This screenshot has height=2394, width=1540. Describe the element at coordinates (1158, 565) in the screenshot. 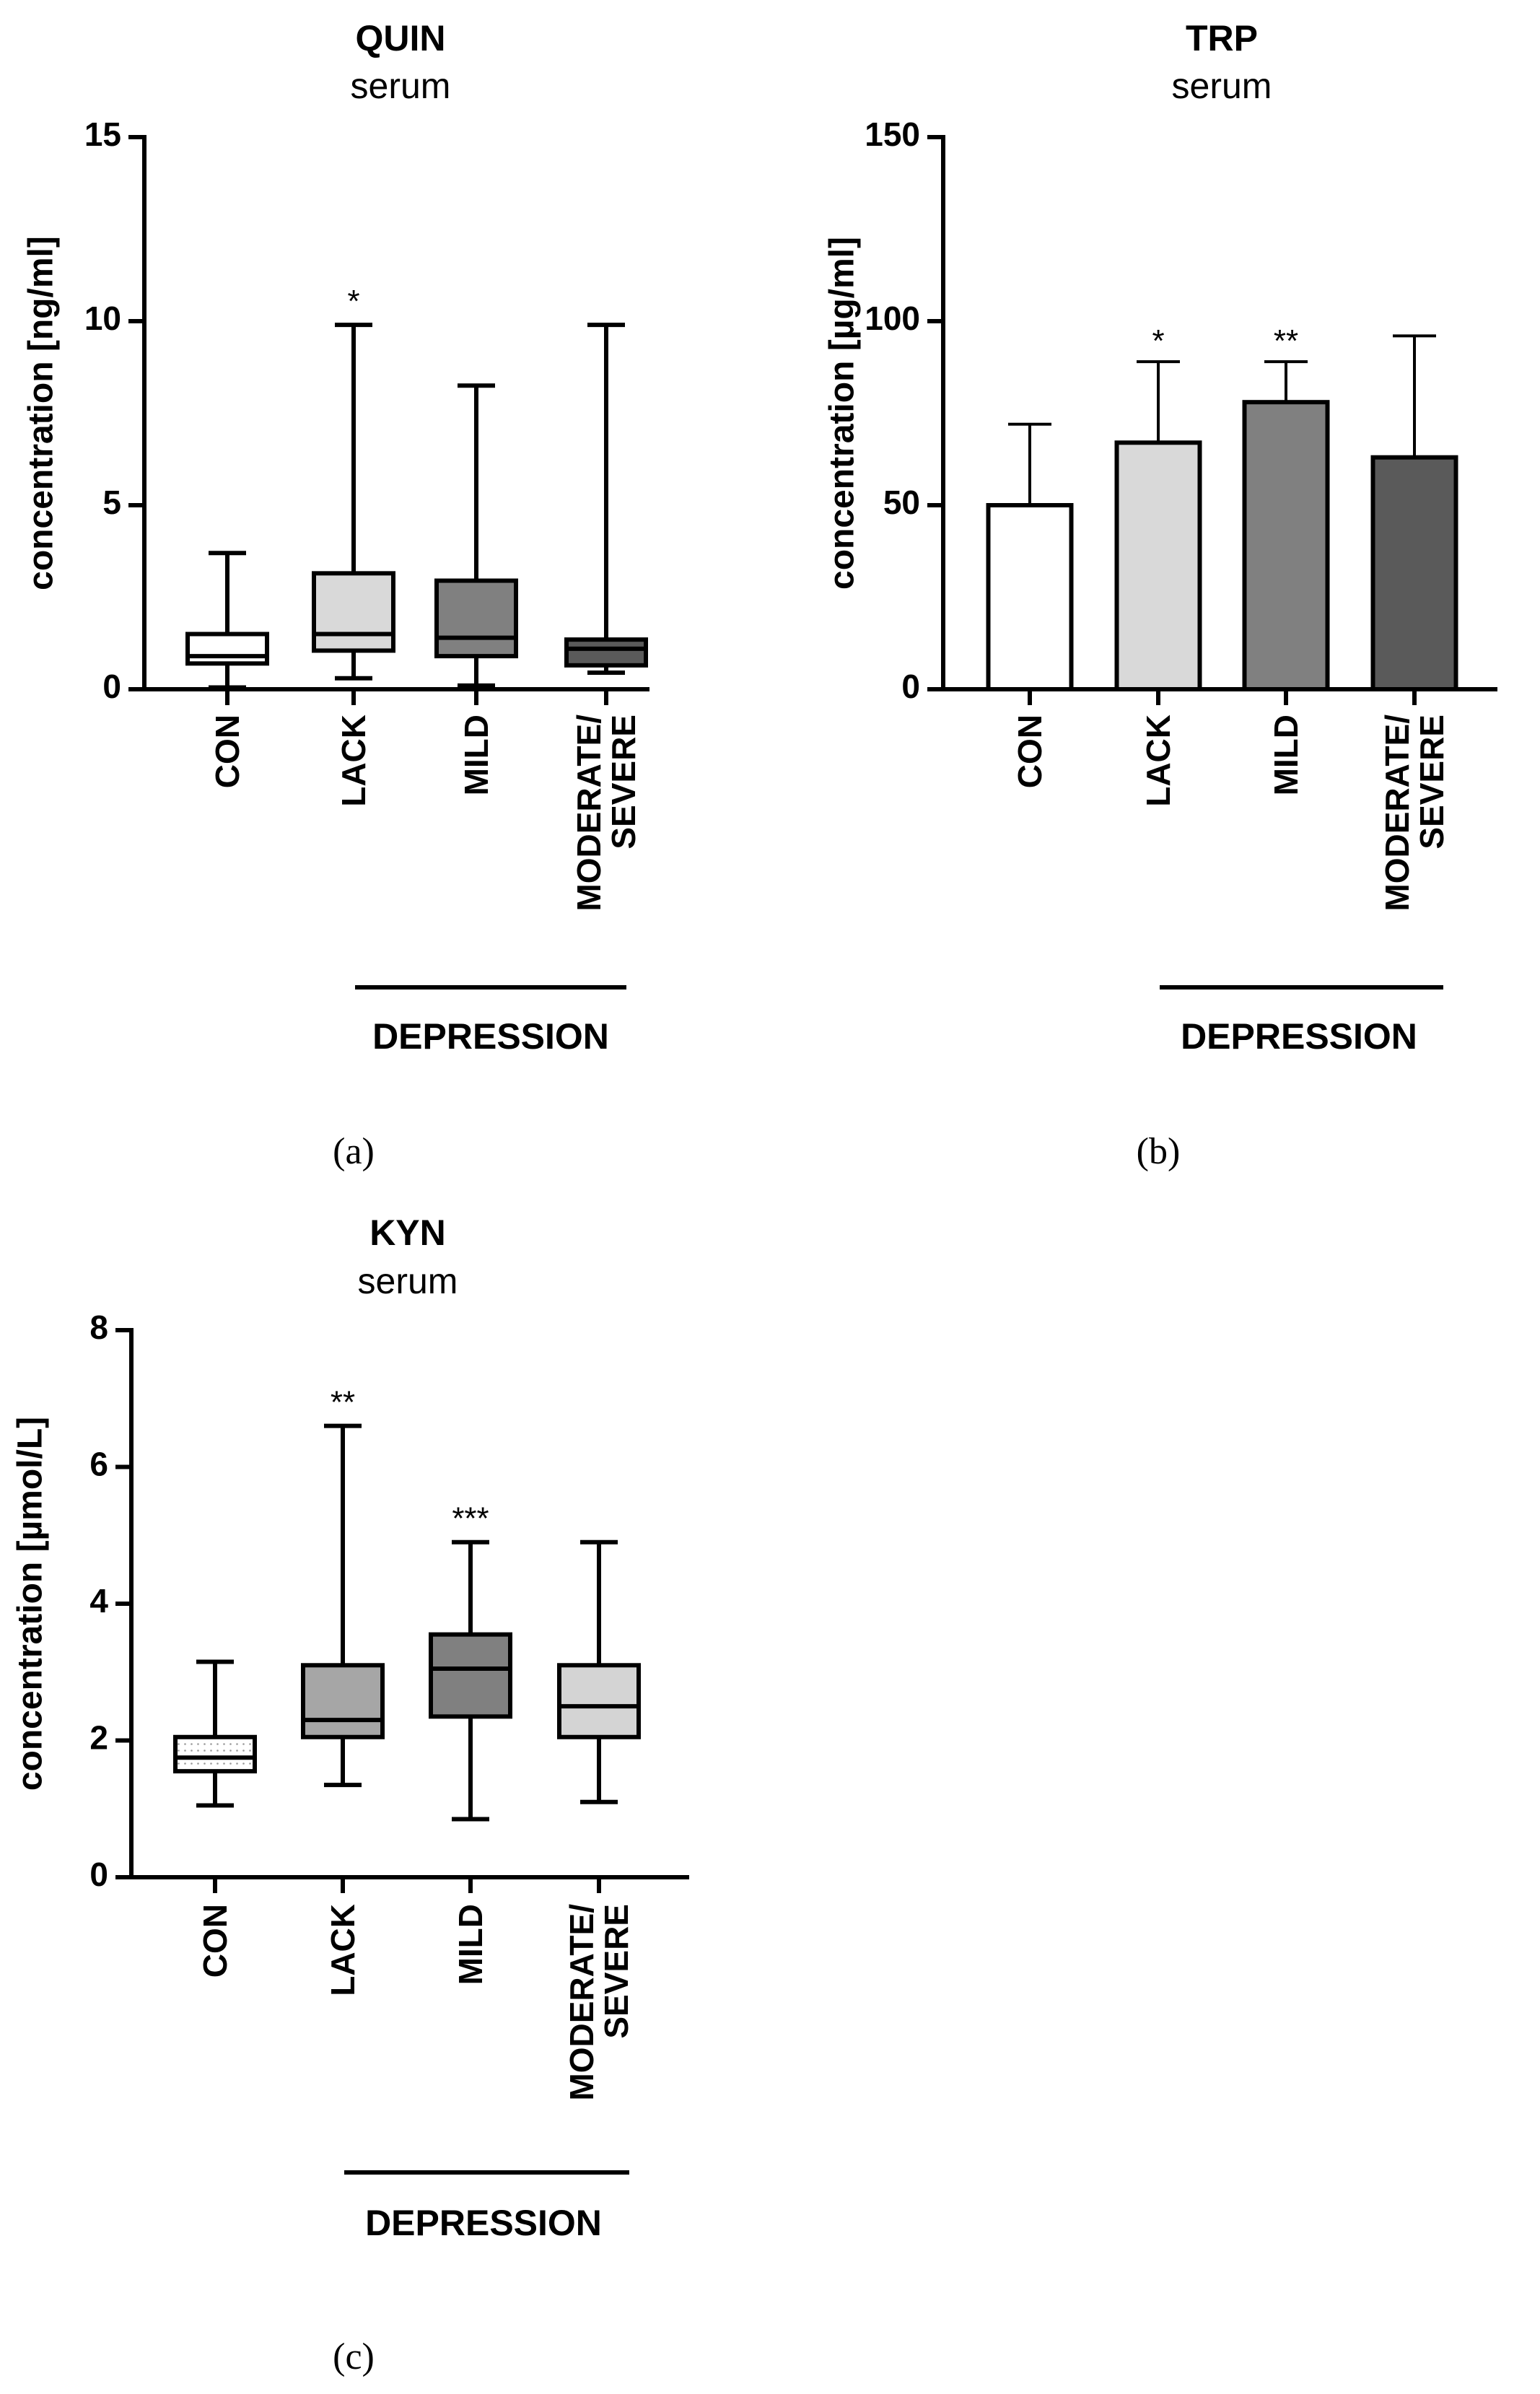

I see `panel-b-bar-lack` at that location.